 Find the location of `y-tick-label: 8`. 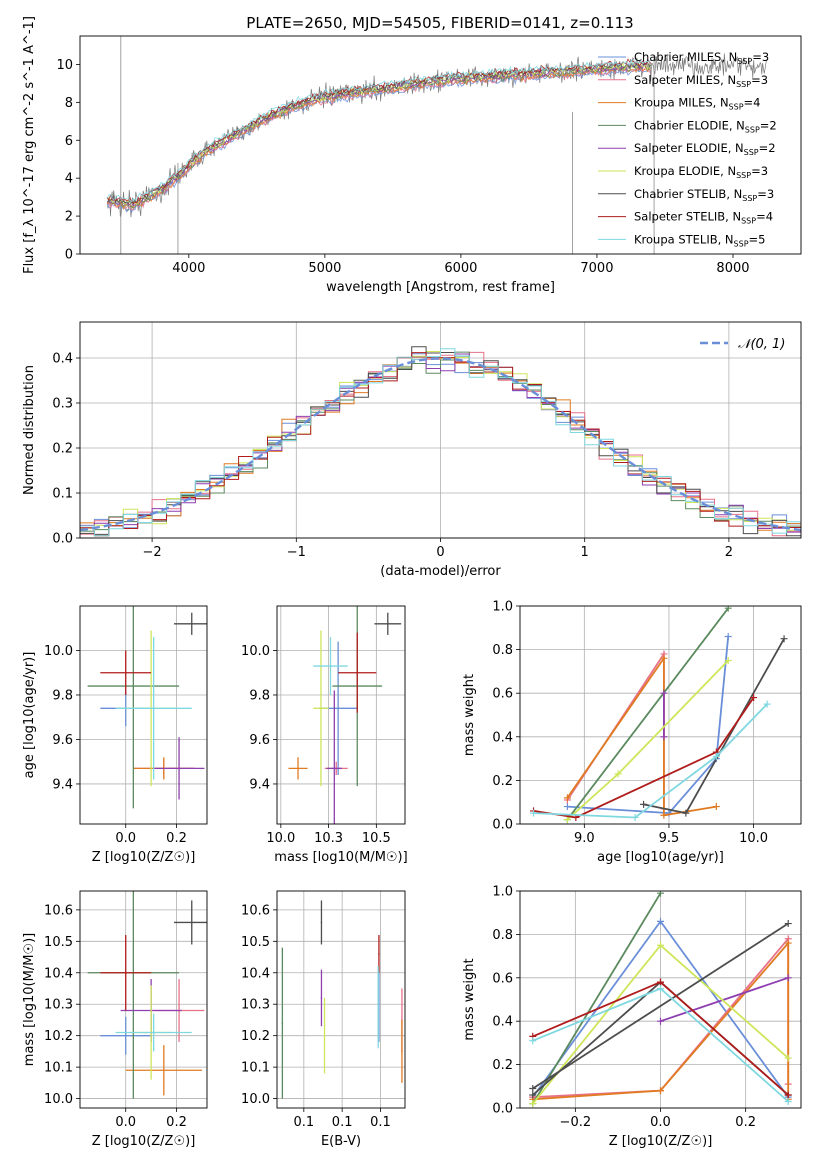

y-tick-label: 8 is located at coordinates (69, 103).